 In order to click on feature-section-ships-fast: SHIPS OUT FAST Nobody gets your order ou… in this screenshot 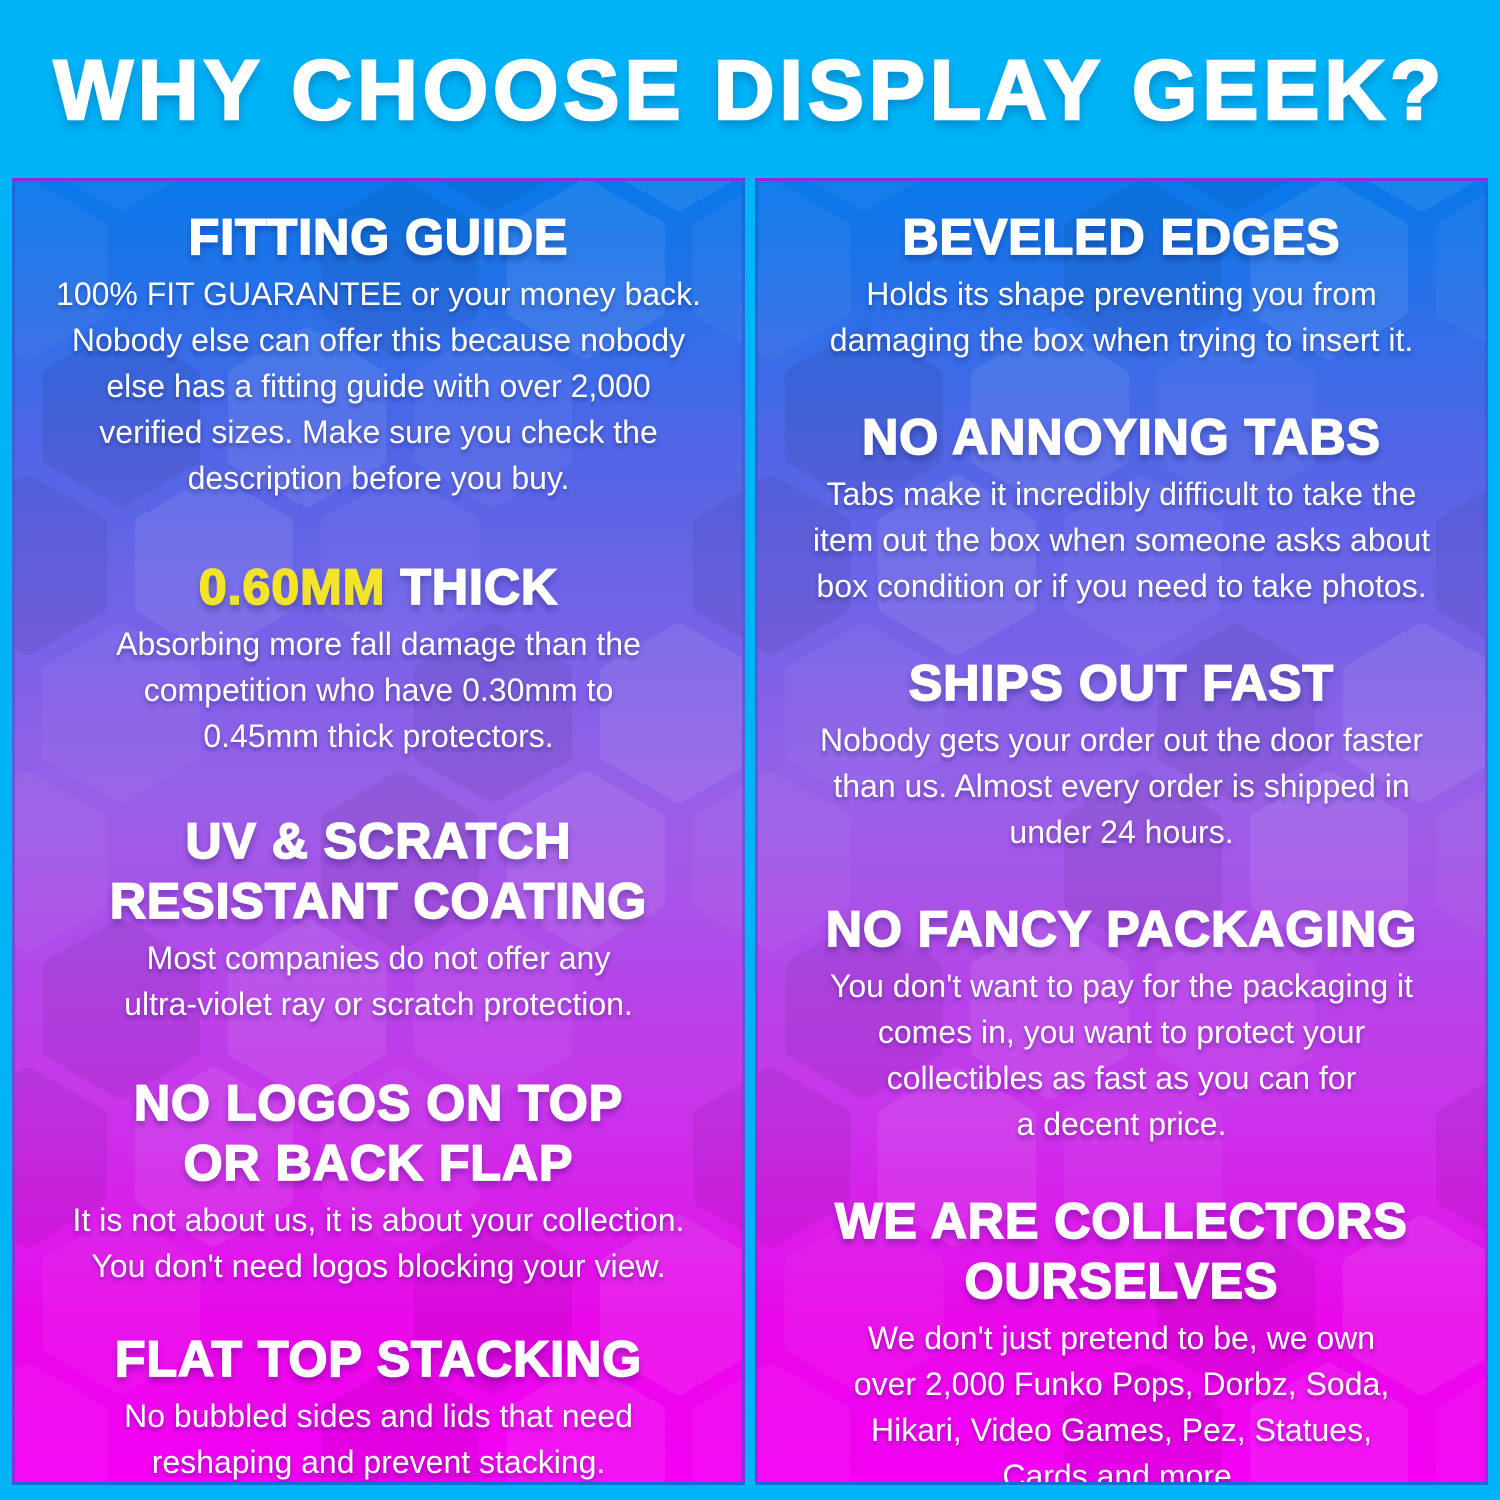, I will do `click(1121, 754)`.